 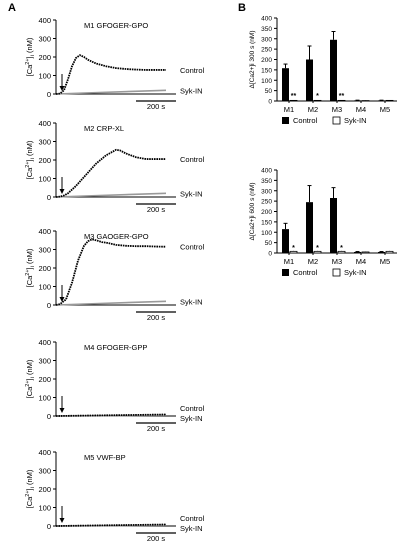 I want to click on significance-mark: **, so click(x=342, y=96).